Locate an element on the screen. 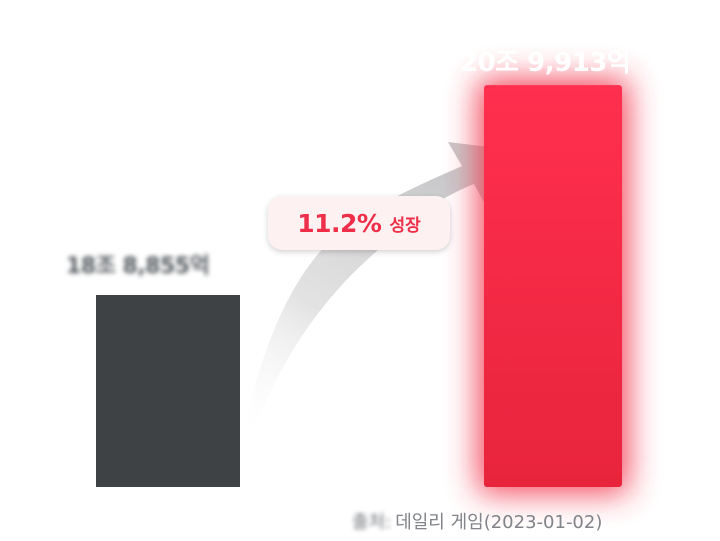  source-text: 데일리 게임(2023-01-02) is located at coordinates (499, 522).